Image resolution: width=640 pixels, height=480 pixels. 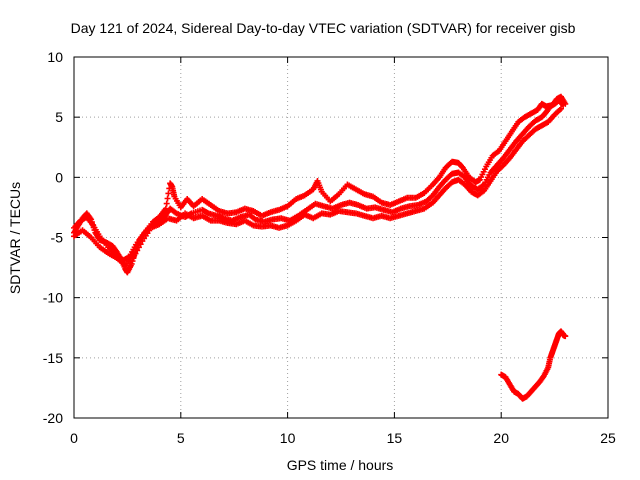 I want to click on y-tick-label: -15, so click(x=53, y=358).